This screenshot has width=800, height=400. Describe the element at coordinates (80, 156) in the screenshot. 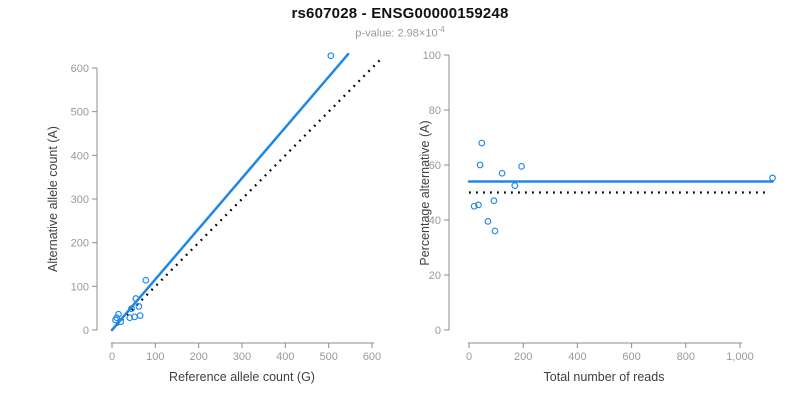

I see `y-tick-label: 400` at that location.